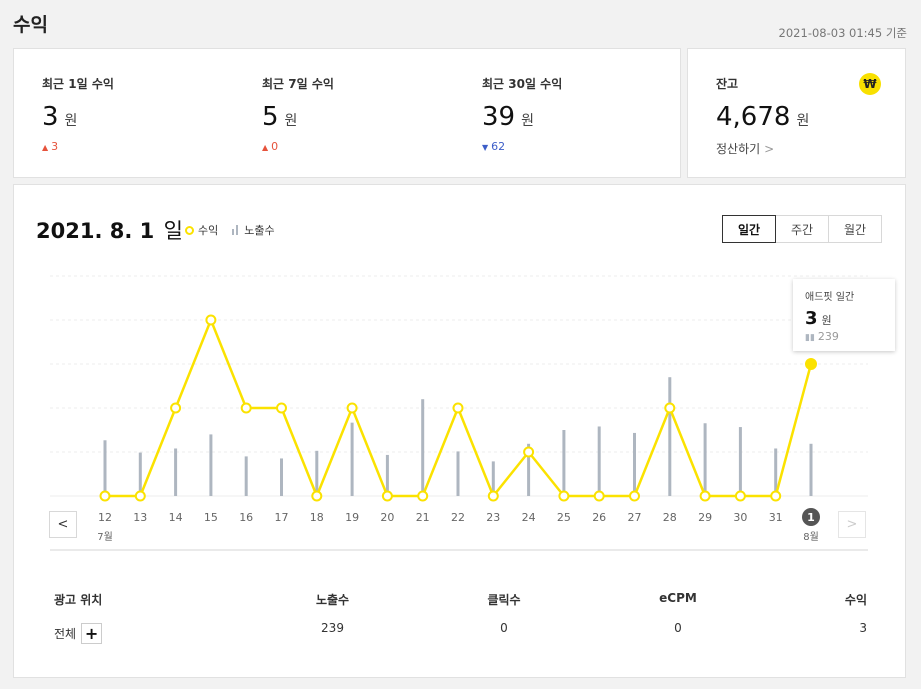  Describe the element at coordinates (298, 84) in the screenshot. I see `stat-label: 최근 7일 수익` at that location.